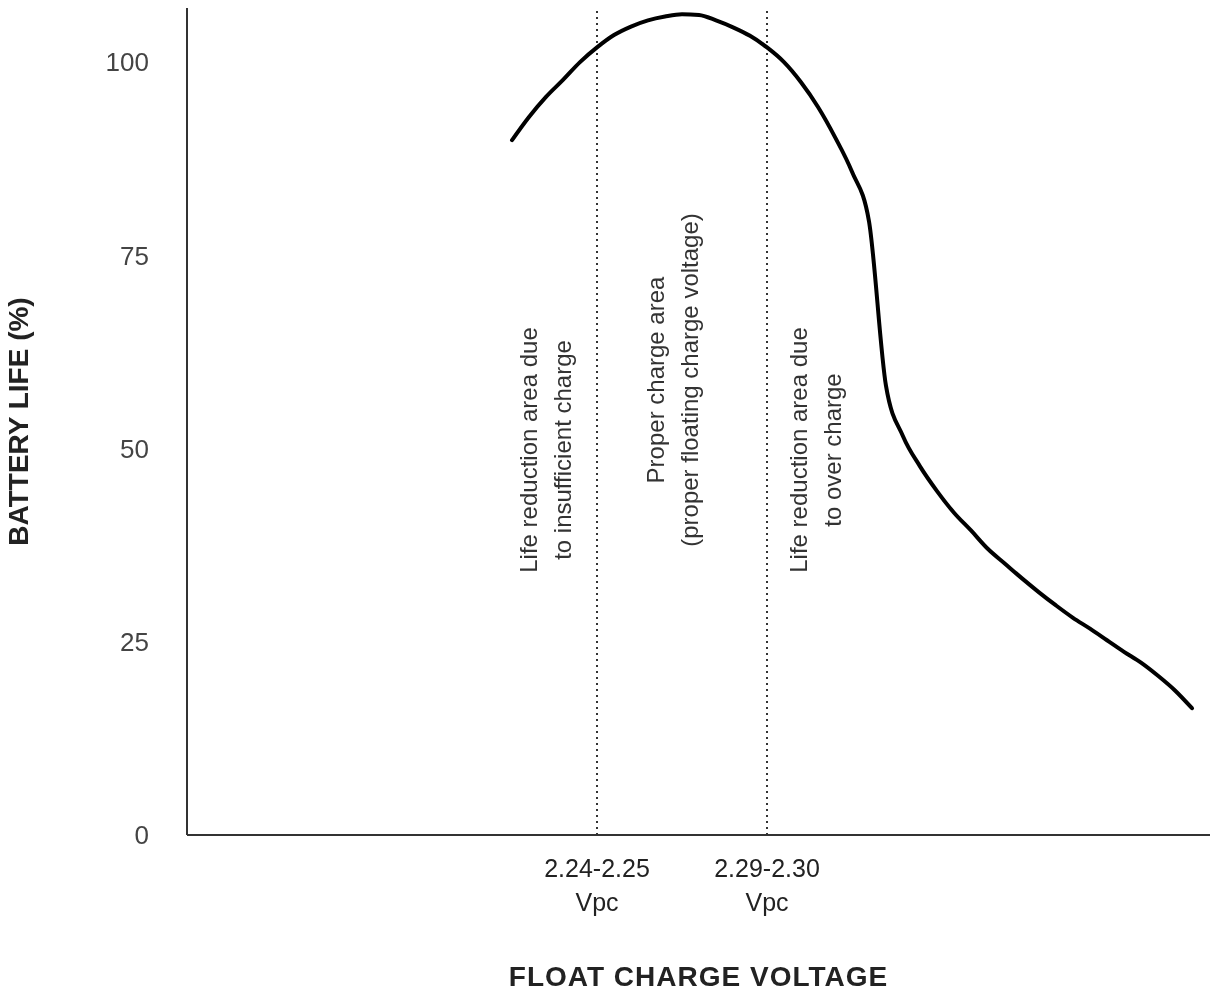 This screenshot has width=1220, height=994. What do you see at coordinates (134, 255) in the screenshot?
I see `y-tick-label: 75` at bounding box center [134, 255].